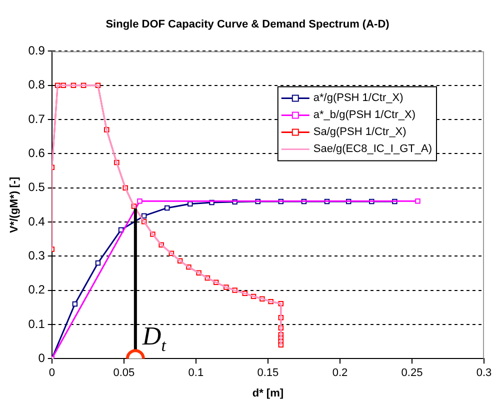 This screenshot has width=495, height=408. What do you see at coordinates (51, 373) in the screenshot?
I see `x-tick-label: 0` at bounding box center [51, 373].